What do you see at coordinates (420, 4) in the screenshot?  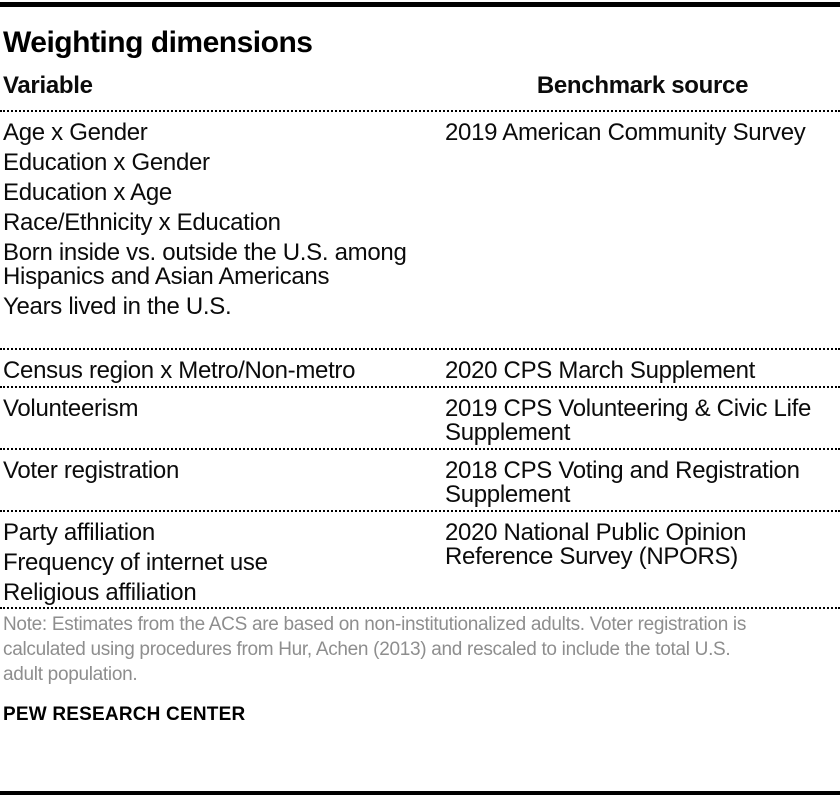 I see `top-rule` at bounding box center [420, 4].